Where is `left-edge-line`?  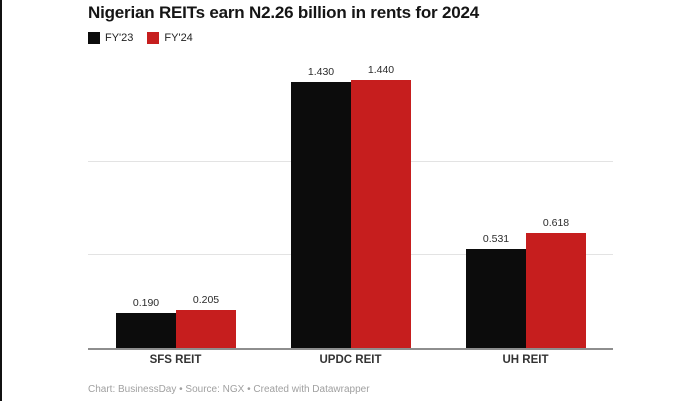 left-edge-line is located at coordinates (1, 200).